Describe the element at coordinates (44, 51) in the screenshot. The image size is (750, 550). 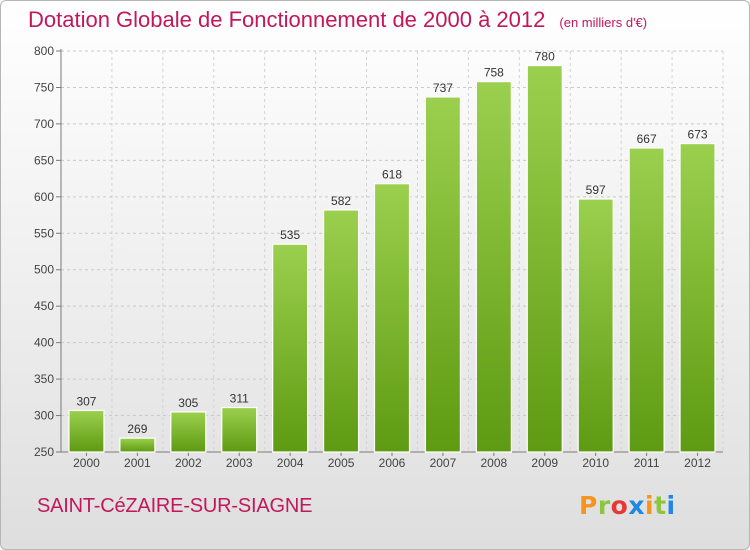
I see `y-tick-label: 800` at that location.